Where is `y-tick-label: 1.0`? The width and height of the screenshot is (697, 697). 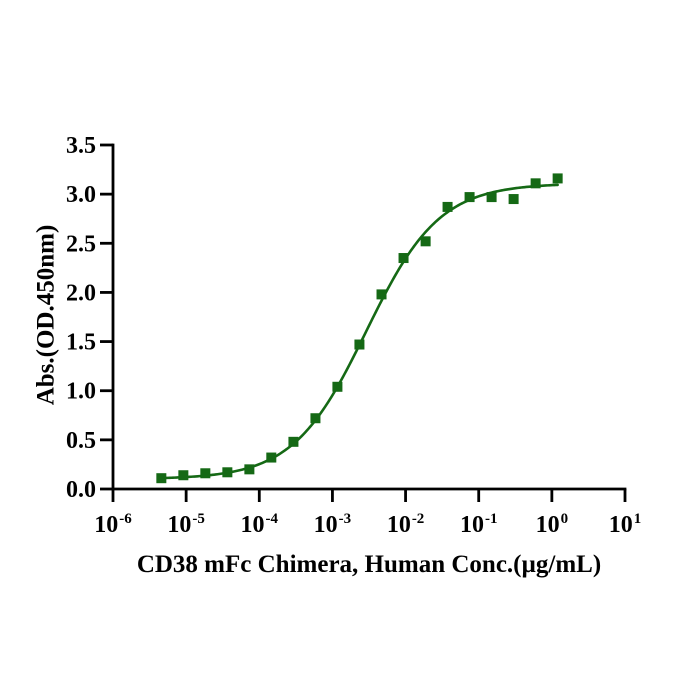
y-tick-label: 1.0 is located at coordinates (81, 392).